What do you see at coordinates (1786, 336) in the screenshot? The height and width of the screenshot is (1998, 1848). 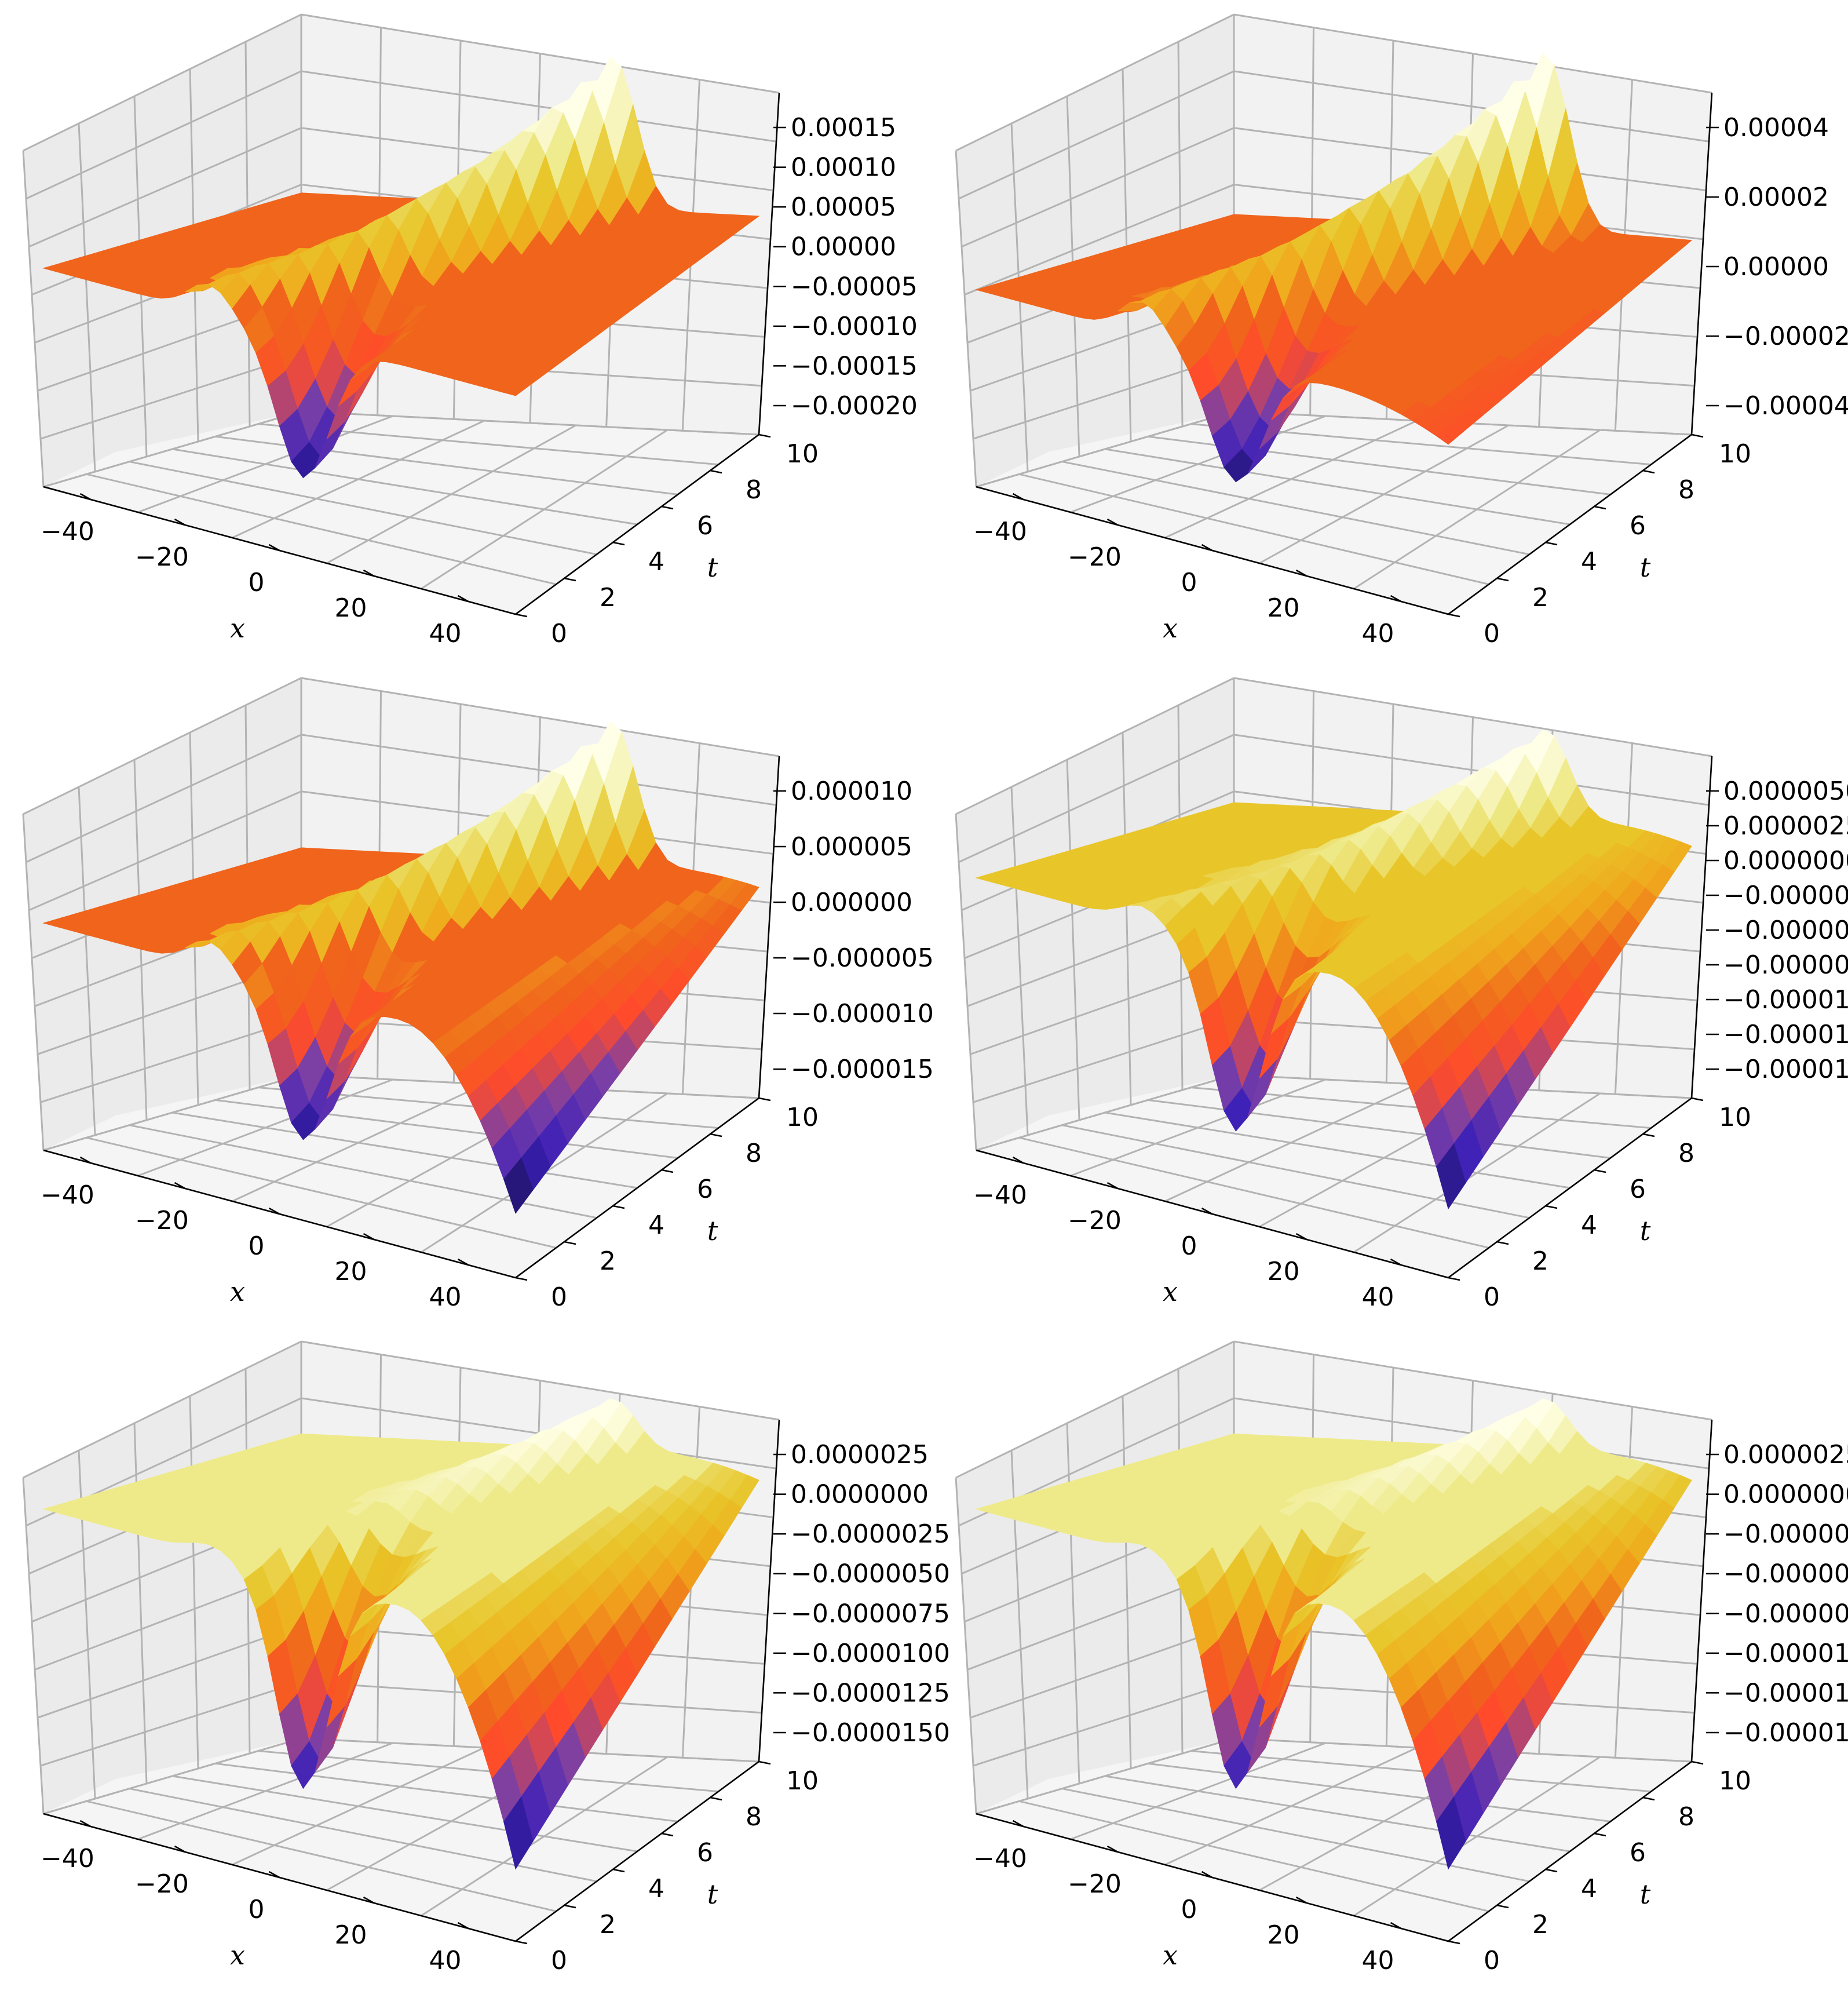 I see `z-tick-label: −0.00002` at bounding box center [1786, 336].